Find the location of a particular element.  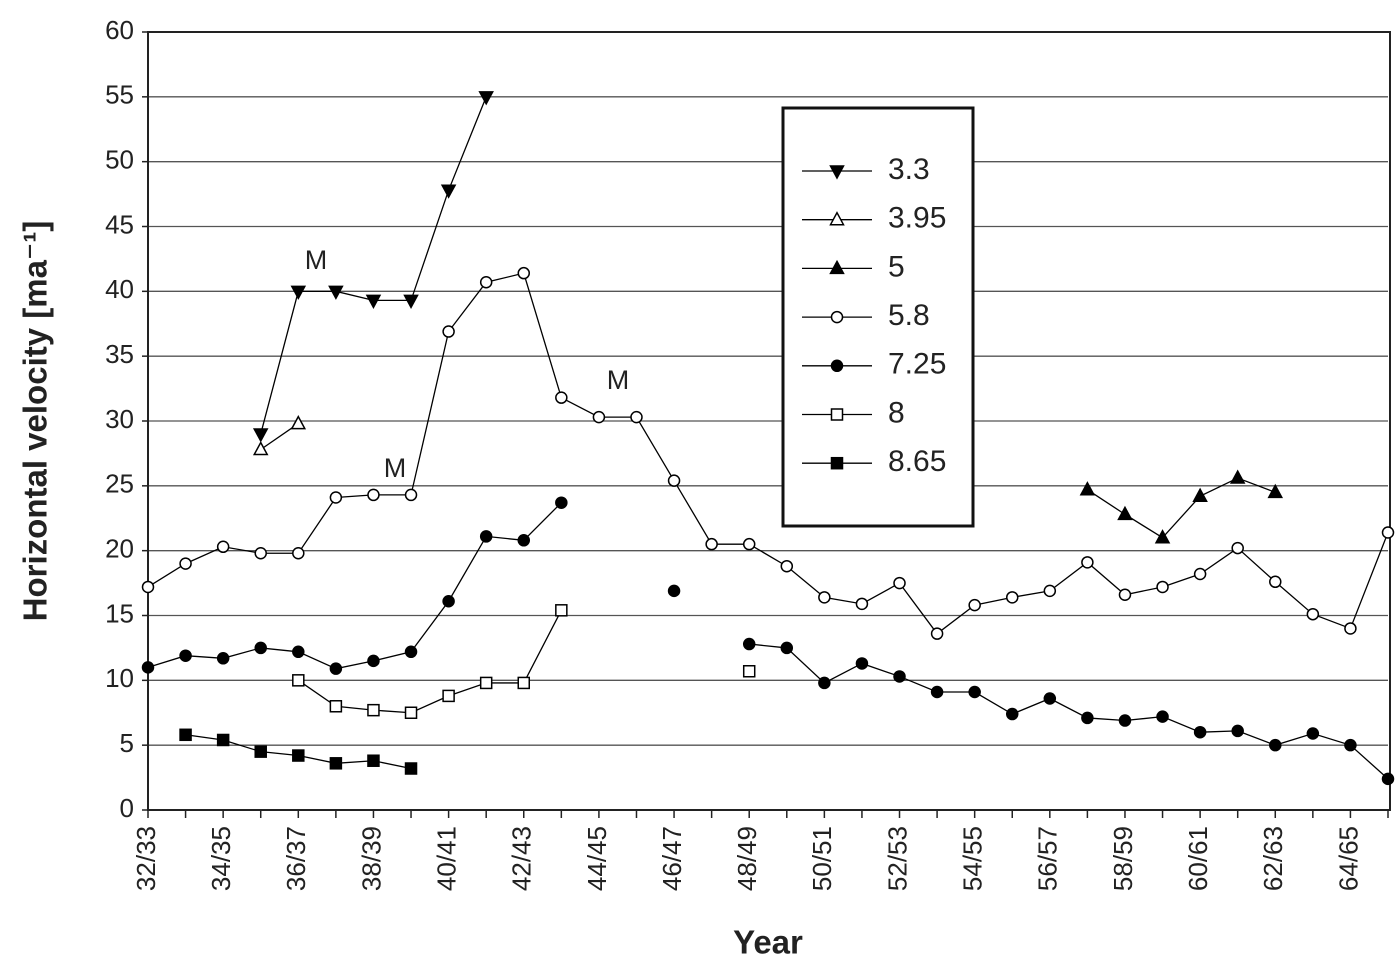

y-tick-label: 55 is located at coordinates (119, 95).